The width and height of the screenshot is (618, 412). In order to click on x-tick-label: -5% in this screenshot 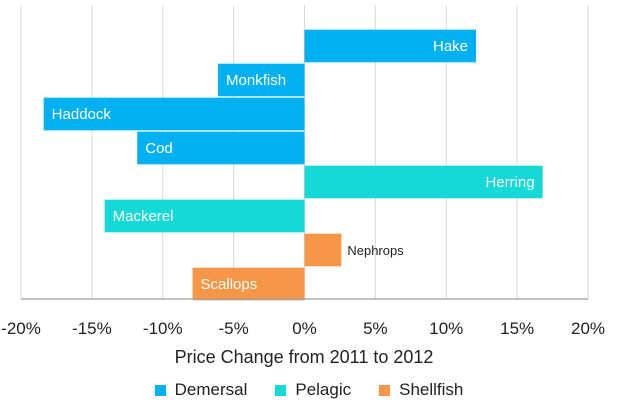, I will do `click(234, 328)`.